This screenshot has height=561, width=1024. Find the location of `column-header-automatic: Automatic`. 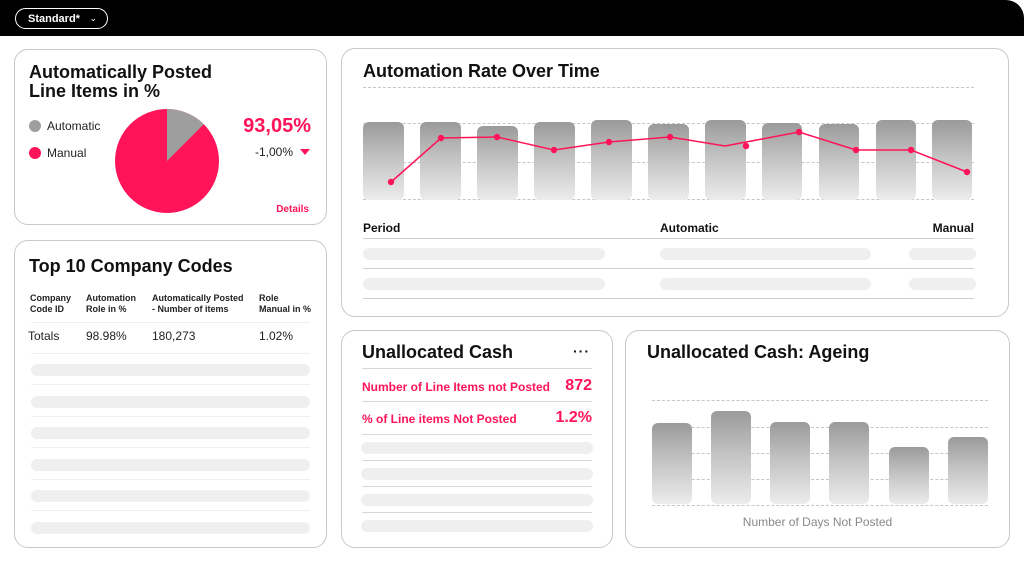

column-header-automatic: Automatic is located at coordinates (689, 228).